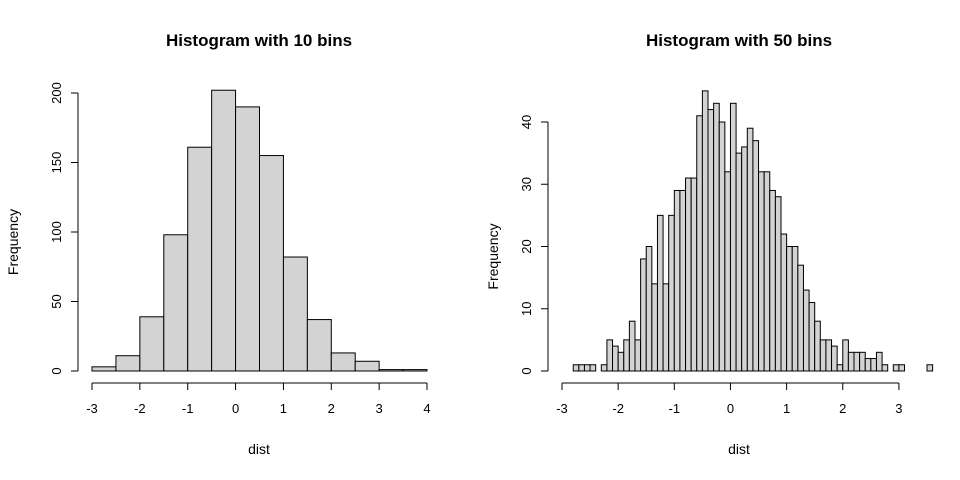 The width and height of the screenshot is (960, 480). What do you see at coordinates (526, 246) in the screenshot?
I see `y-tick-label: 20` at bounding box center [526, 246].